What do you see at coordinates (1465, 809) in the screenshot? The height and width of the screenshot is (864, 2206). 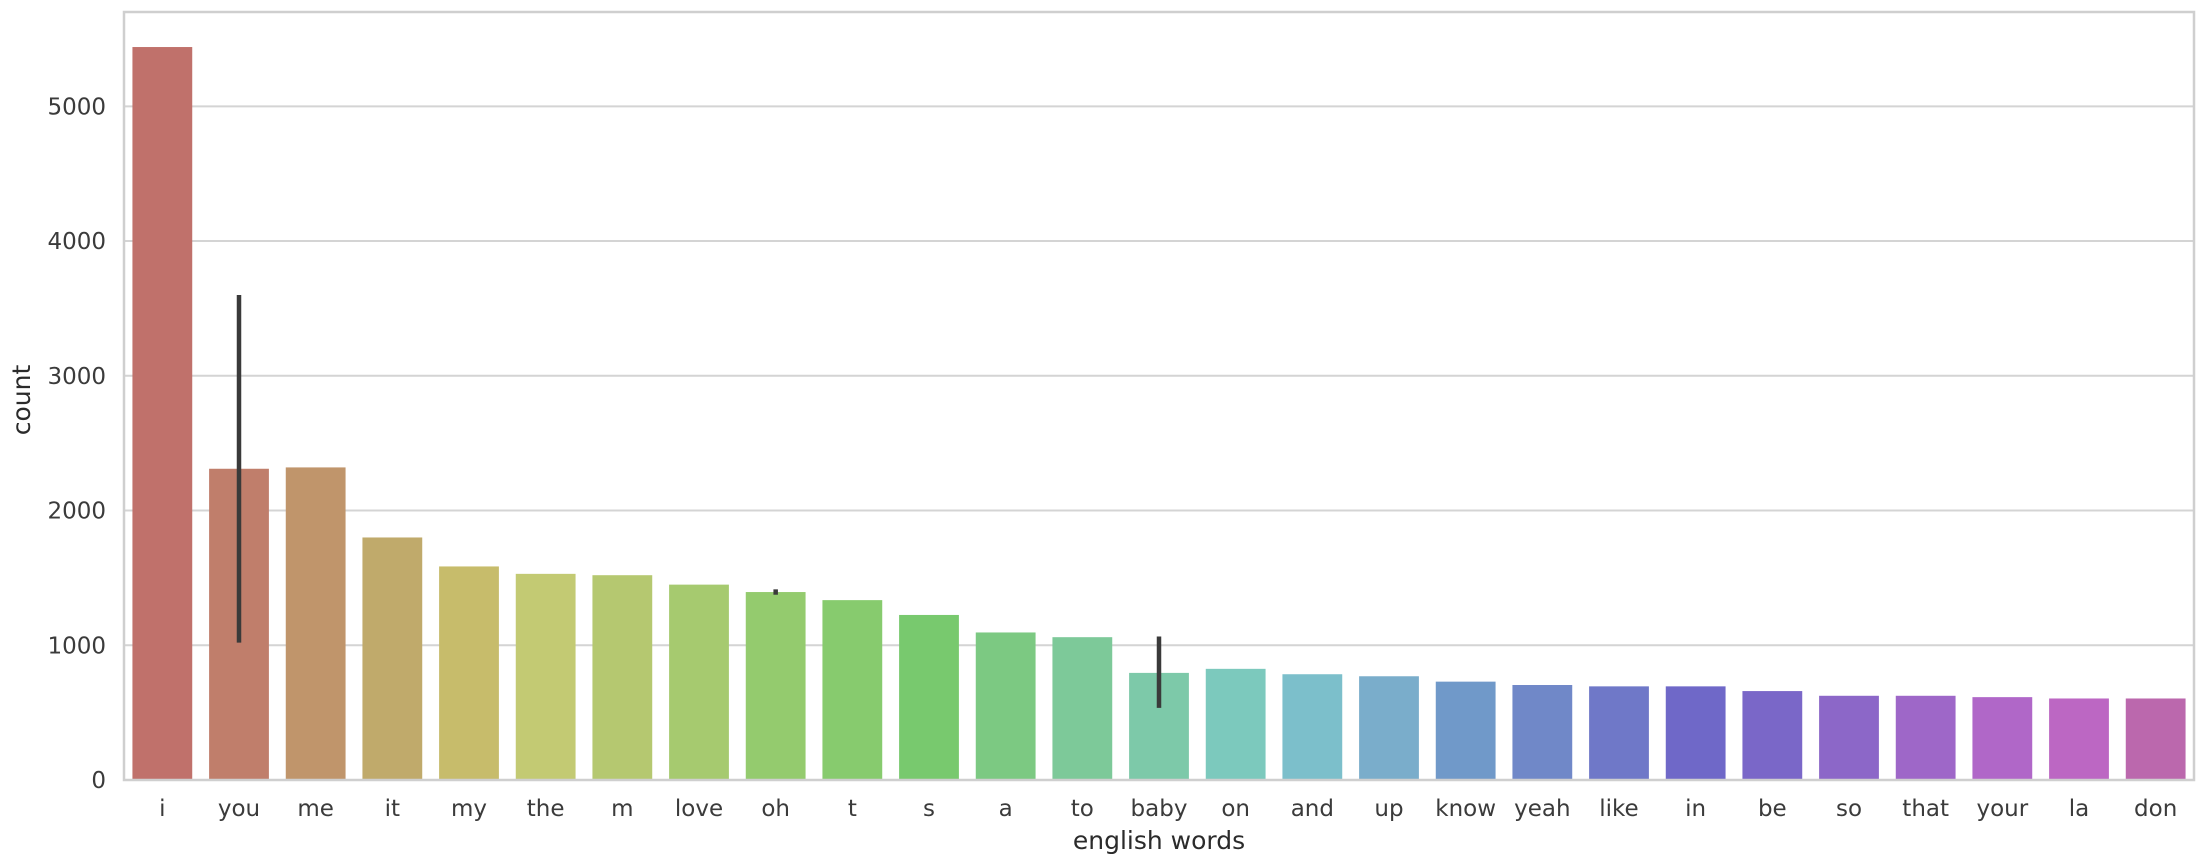 I see `x-tick-label: know` at bounding box center [1465, 809].